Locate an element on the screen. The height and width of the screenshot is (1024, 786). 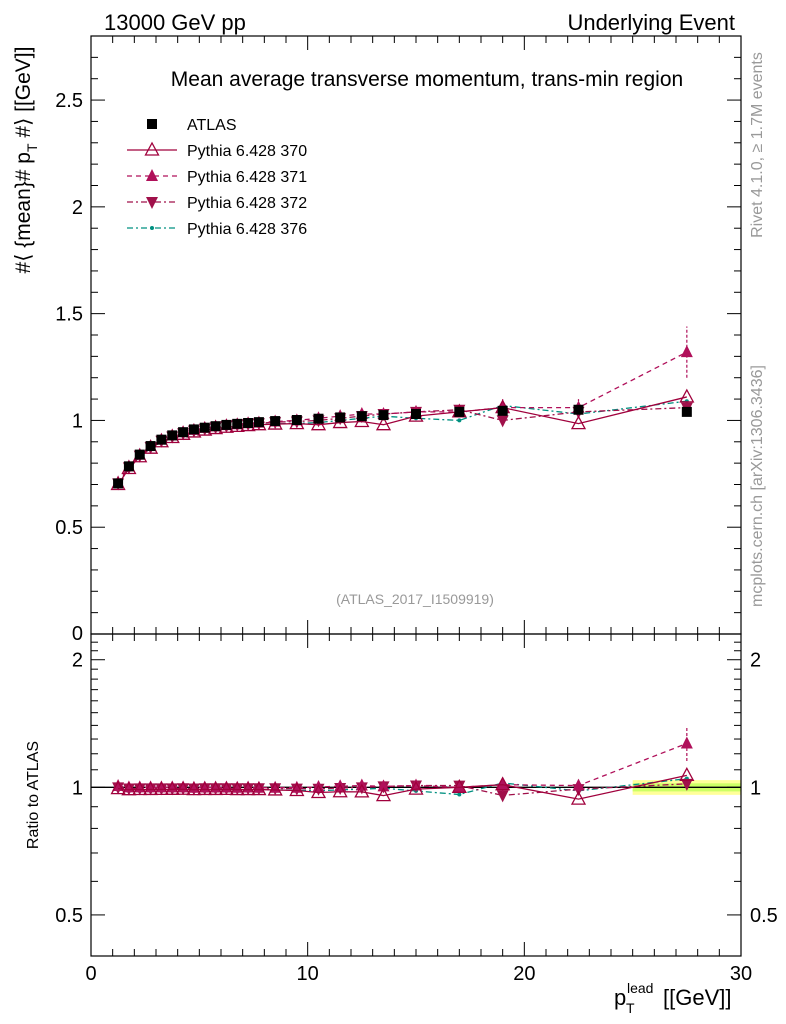
y-tick-label: 1.5 is located at coordinates (69, 315).